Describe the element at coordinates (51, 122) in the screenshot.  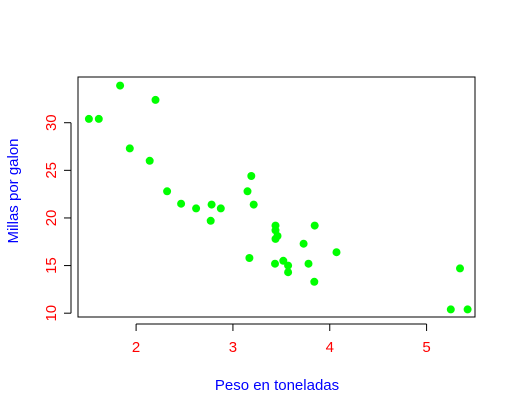
I see `y-tick-label: 30` at that location.